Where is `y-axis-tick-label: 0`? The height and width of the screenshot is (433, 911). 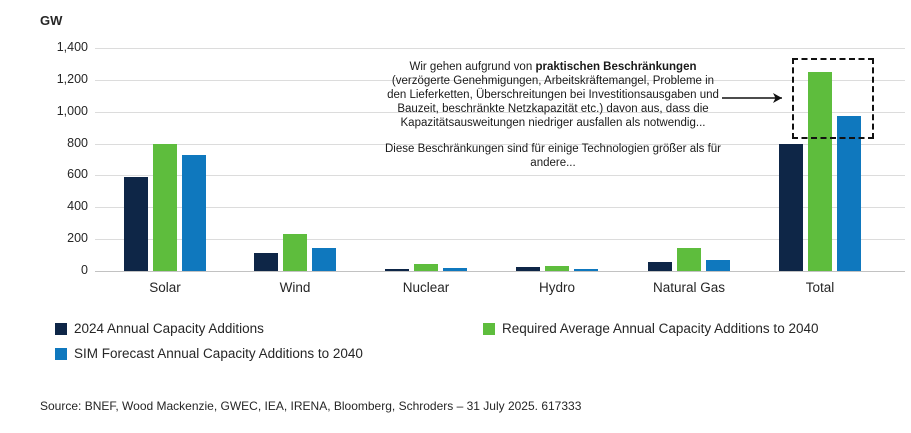
y-axis-tick-label: 0 is located at coordinates (84, 270).